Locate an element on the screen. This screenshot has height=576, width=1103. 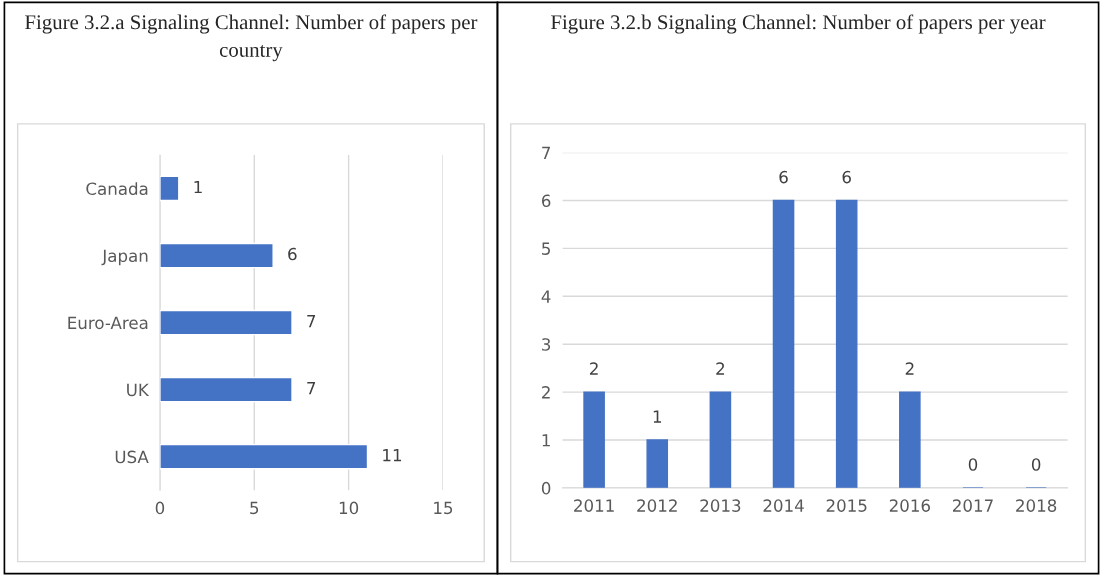
x-tick-label: 2018 is located at coordinates (1036, 505).